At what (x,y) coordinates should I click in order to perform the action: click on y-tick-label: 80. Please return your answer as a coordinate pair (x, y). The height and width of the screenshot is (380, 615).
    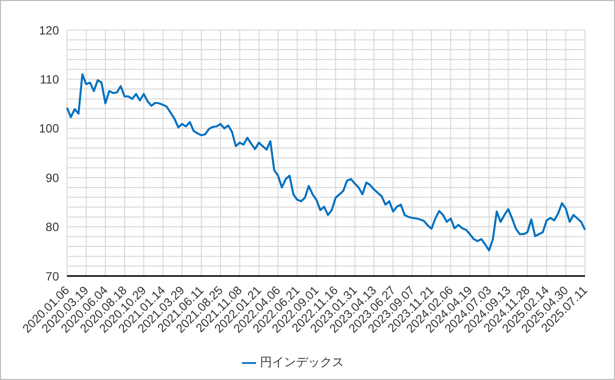
    Looking at the image, I should click on (53, 227).